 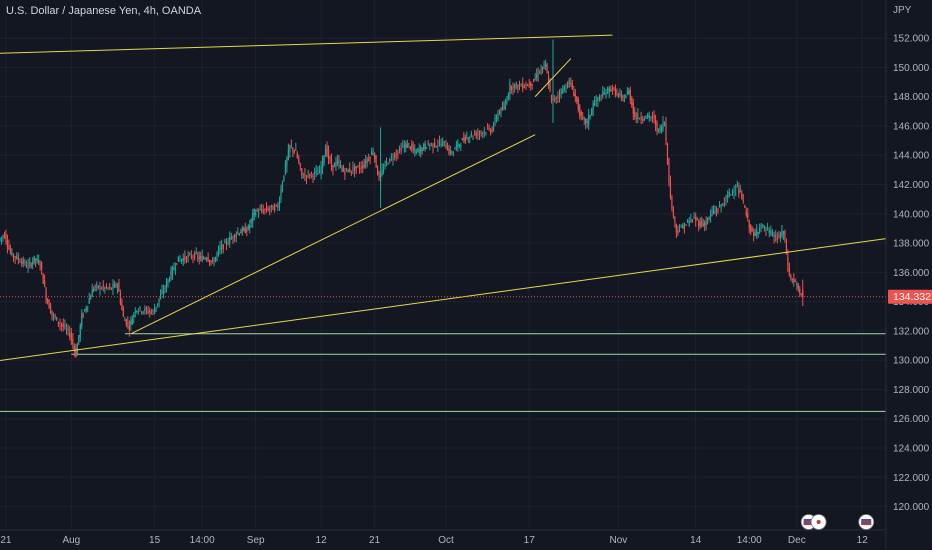 What do you see at coordinates (863, 540) in the screenshot?
I see `x-tick-label: 12` at bounding box center [863, 540].